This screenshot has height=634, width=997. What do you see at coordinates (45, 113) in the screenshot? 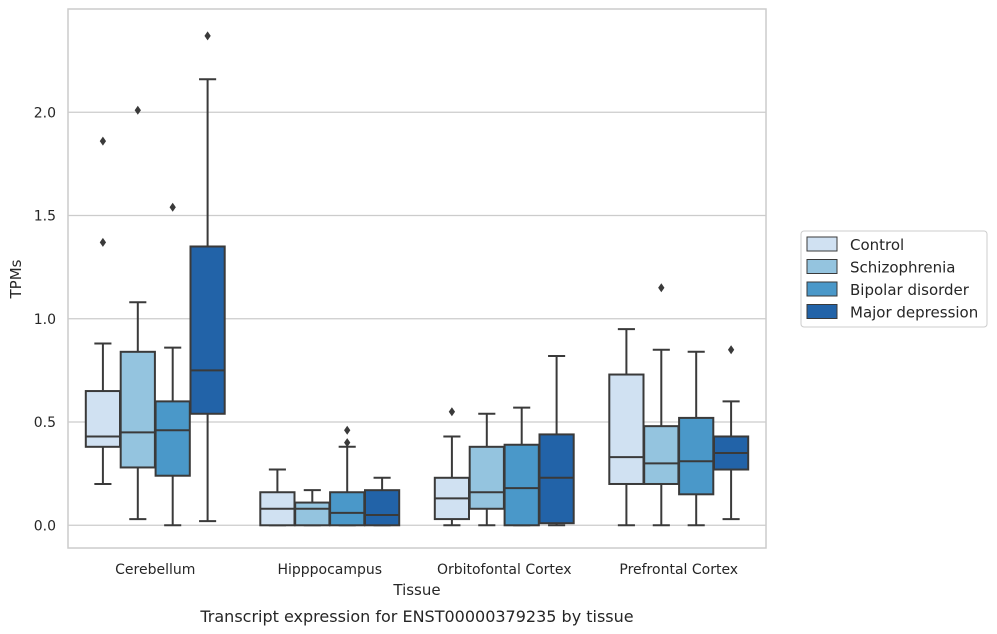
I see `y-tick-label: 2.0` at bounding box center [45, 113].